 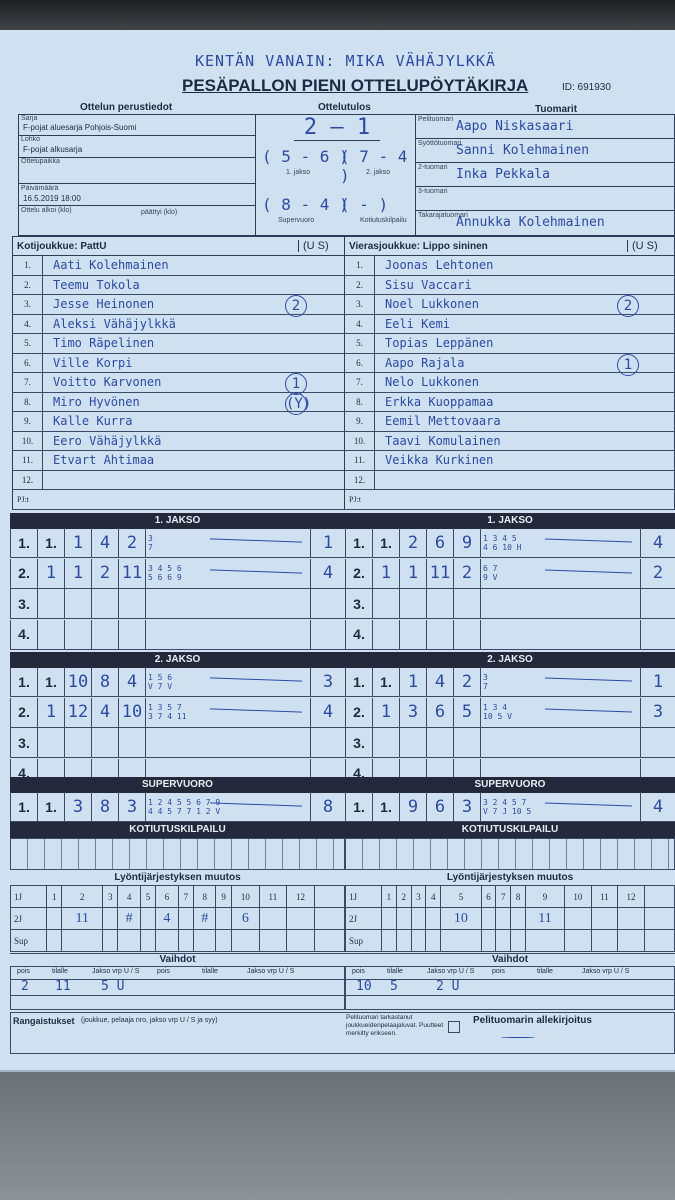 What do you see at coordinates (28, 304) in the screenshot?
I see `player-number: 3.` at bounding box center [28, 304].